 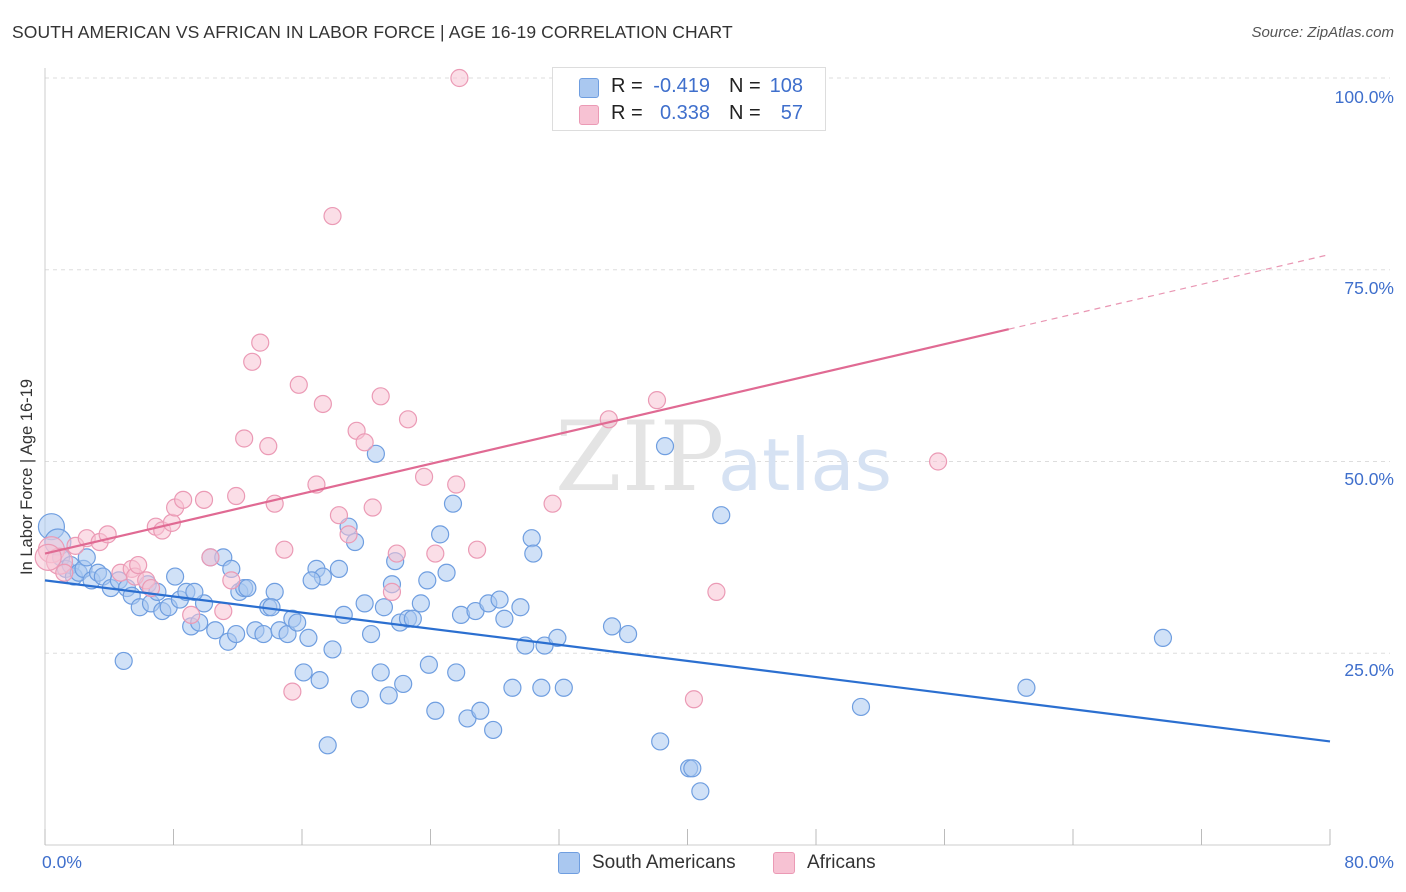 I want to click on legend-row-south-americans: R = -0.419 N = 108, so click(x=689, y=87).